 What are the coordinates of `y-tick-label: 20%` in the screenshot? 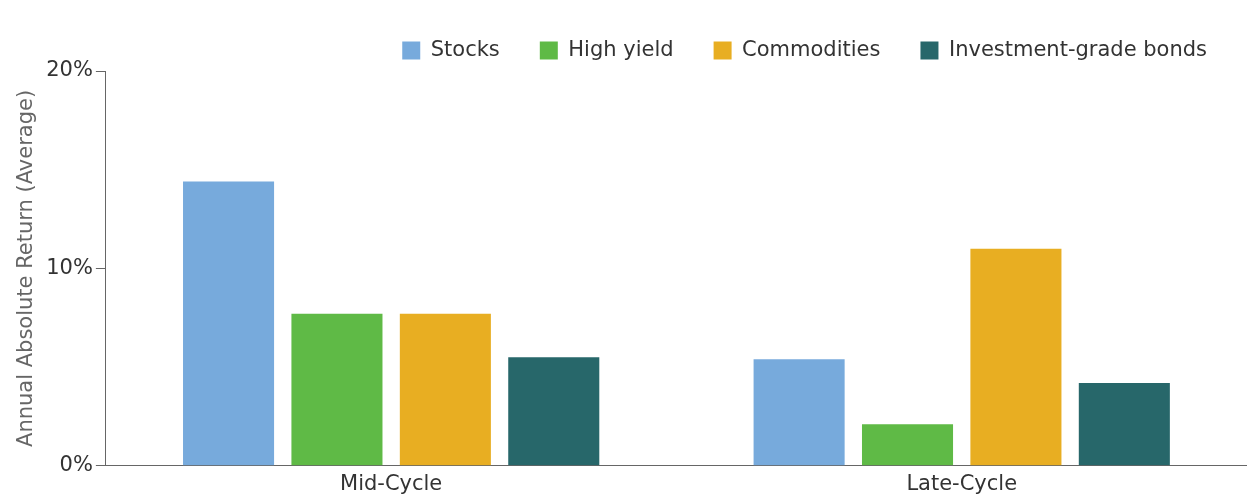 It's located at (69, 69).